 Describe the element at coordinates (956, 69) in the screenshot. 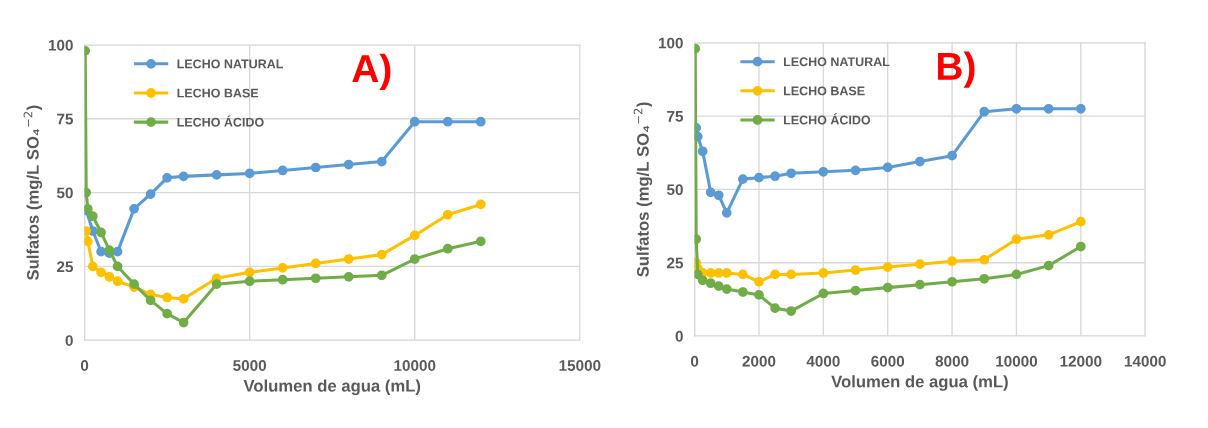

I see `chart-title: B)` at that location.